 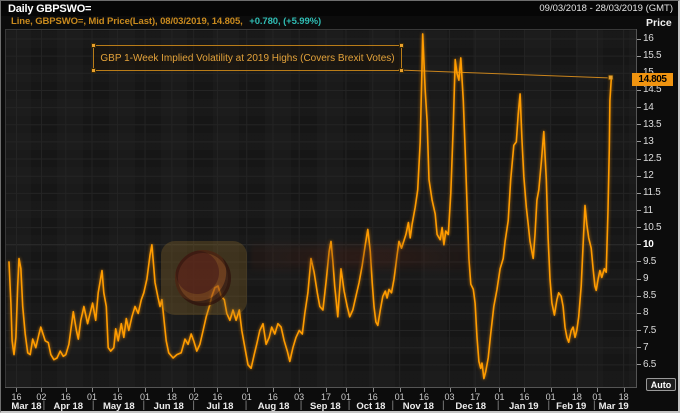 What do you see at coordinates (361, 257) in the screenshot?
I see `watermark-smudge` at bounding box center [361, 257].